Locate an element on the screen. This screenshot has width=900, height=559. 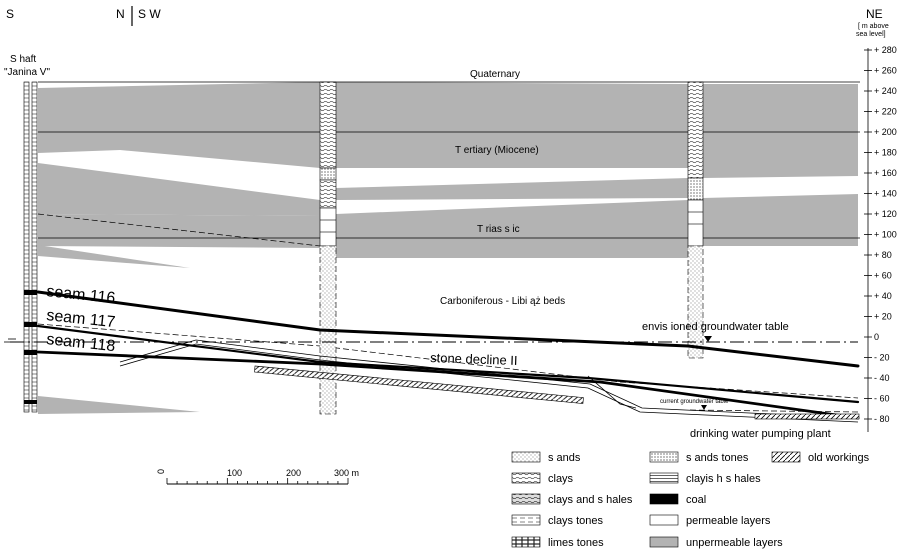
elevation-tick-label: 0 is located at coordinates (876, 337).